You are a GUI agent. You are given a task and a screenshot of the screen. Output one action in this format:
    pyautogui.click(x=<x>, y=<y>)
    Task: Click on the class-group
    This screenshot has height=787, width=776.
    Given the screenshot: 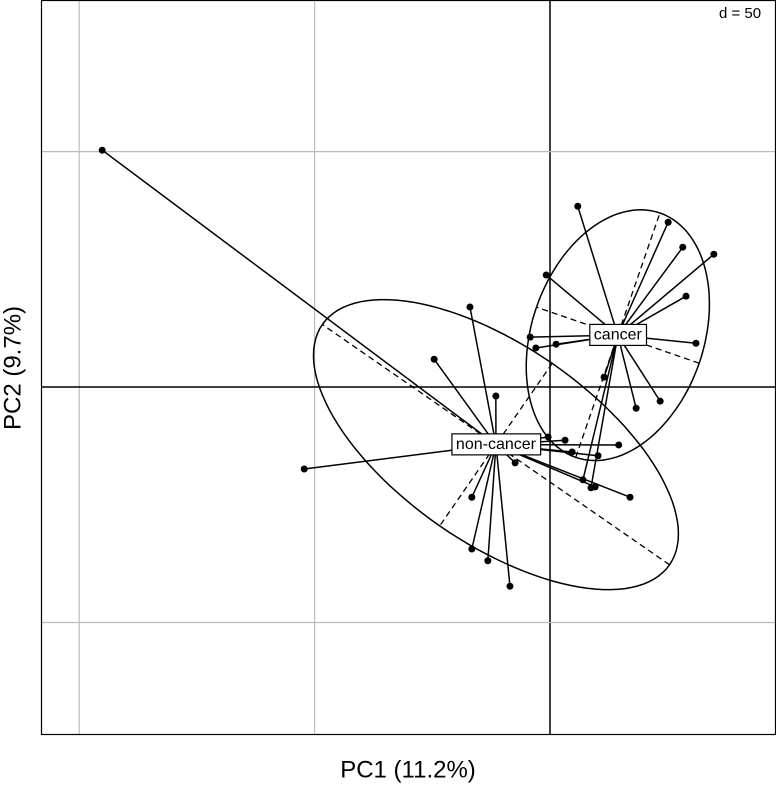 What is the action you would take?
    pyautogui.click(x=621, y=347)
    